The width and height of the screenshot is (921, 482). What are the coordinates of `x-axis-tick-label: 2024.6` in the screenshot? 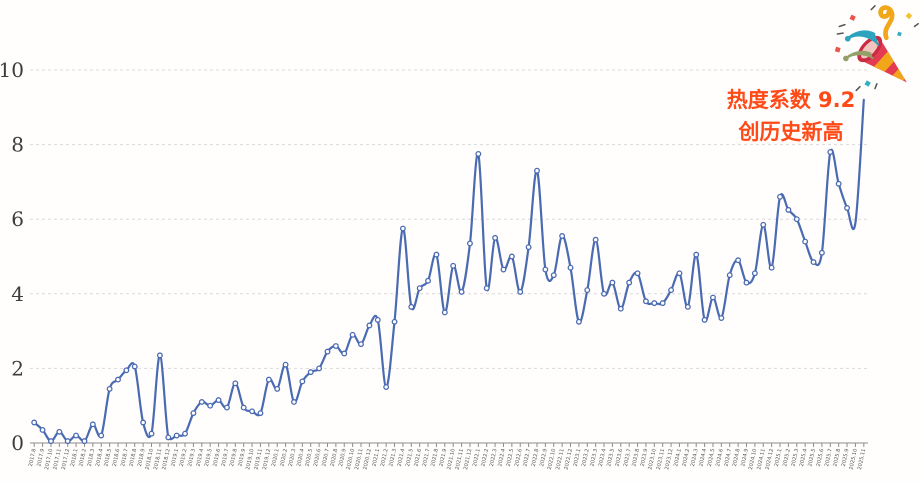 It's located at (720, 457).